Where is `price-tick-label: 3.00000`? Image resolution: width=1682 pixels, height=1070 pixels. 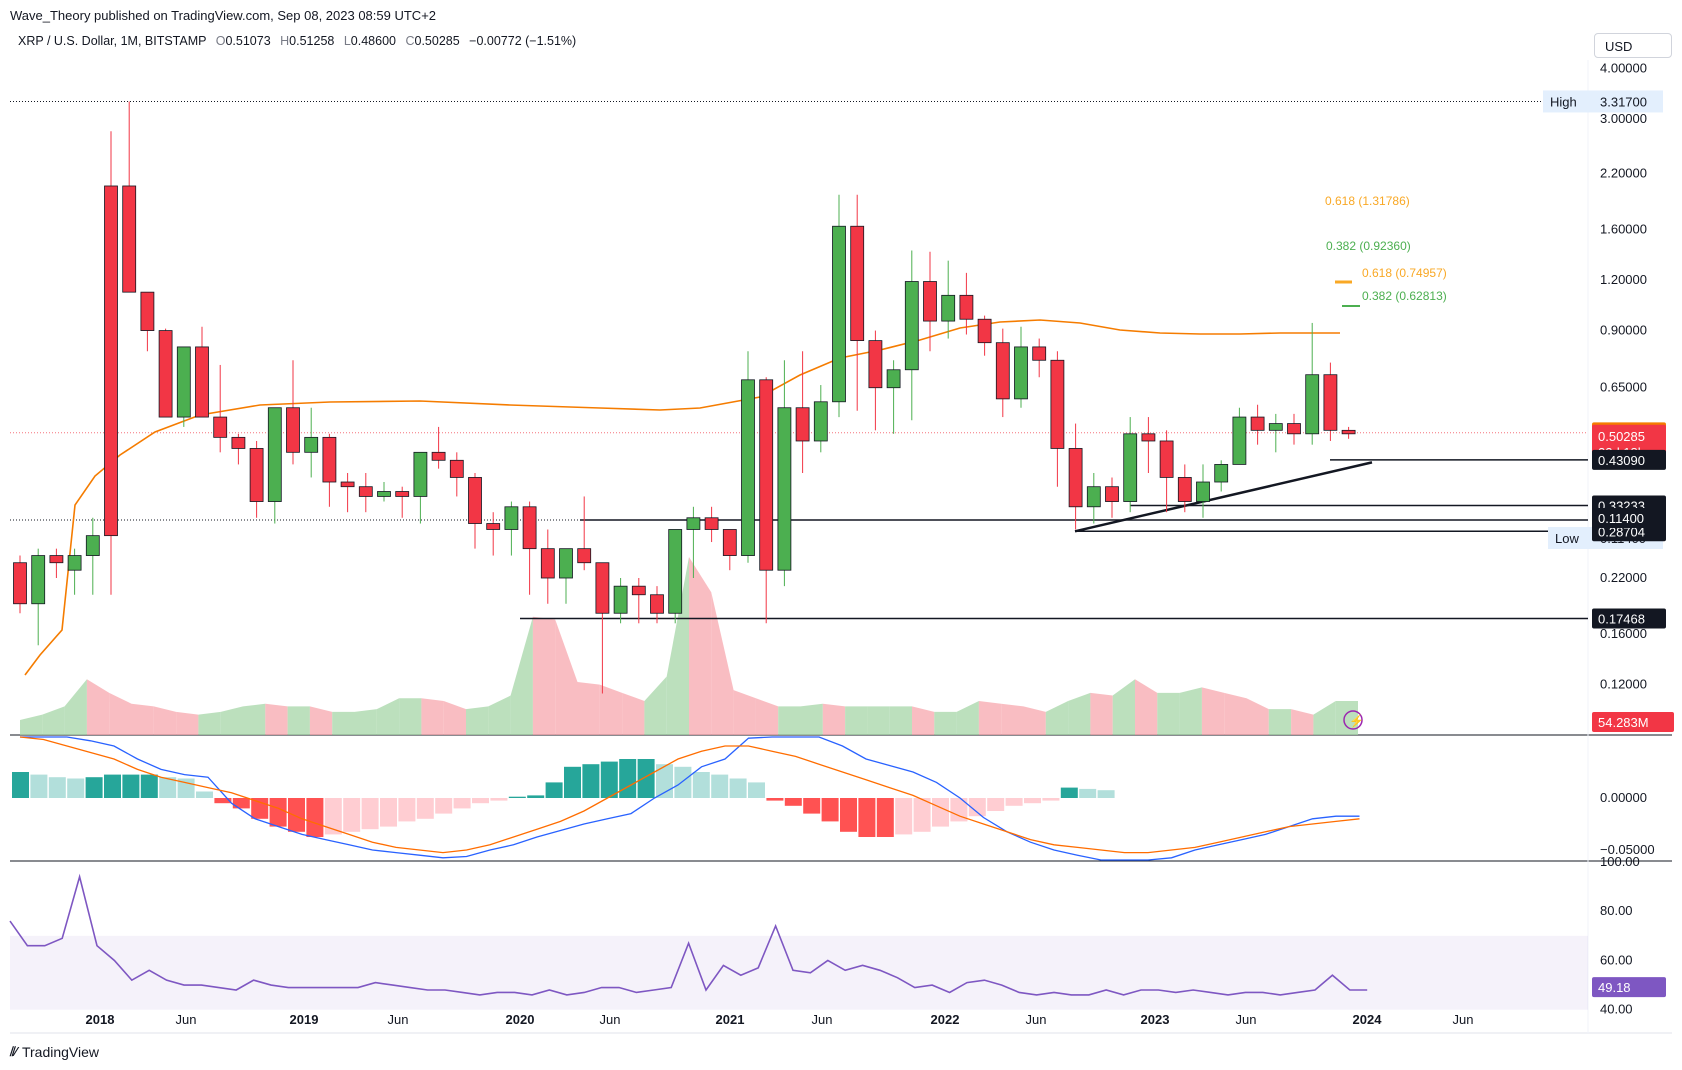
price-tick-label: 3.00000 is located at coordinates (1623, 118).